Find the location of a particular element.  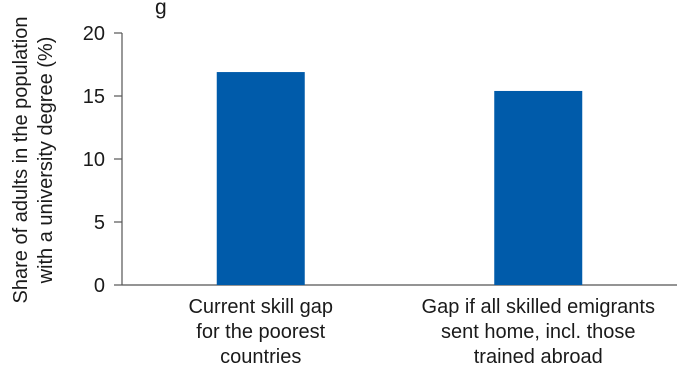

y-axis-label-line: Share of adults in the population is located at coordinates (21, 160).